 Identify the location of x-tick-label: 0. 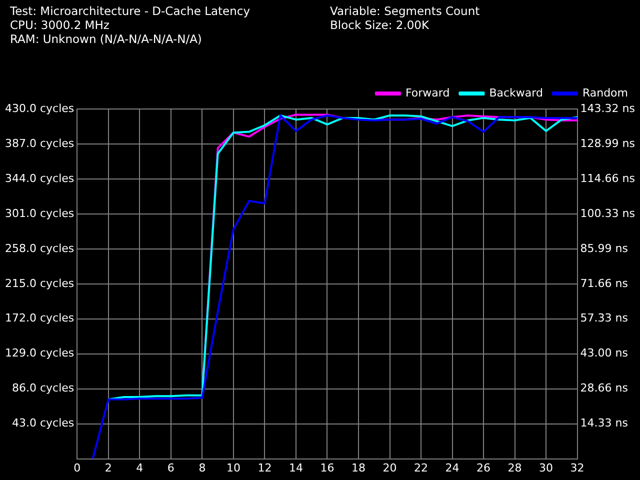
(77, 467).